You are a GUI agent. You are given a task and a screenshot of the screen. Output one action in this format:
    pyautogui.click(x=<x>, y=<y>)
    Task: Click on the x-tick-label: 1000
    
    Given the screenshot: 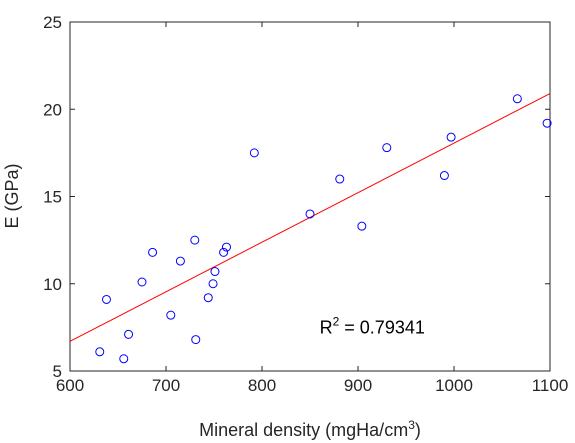 What is the action you would take?
    pyautogui.click(x=454, y=385)
    